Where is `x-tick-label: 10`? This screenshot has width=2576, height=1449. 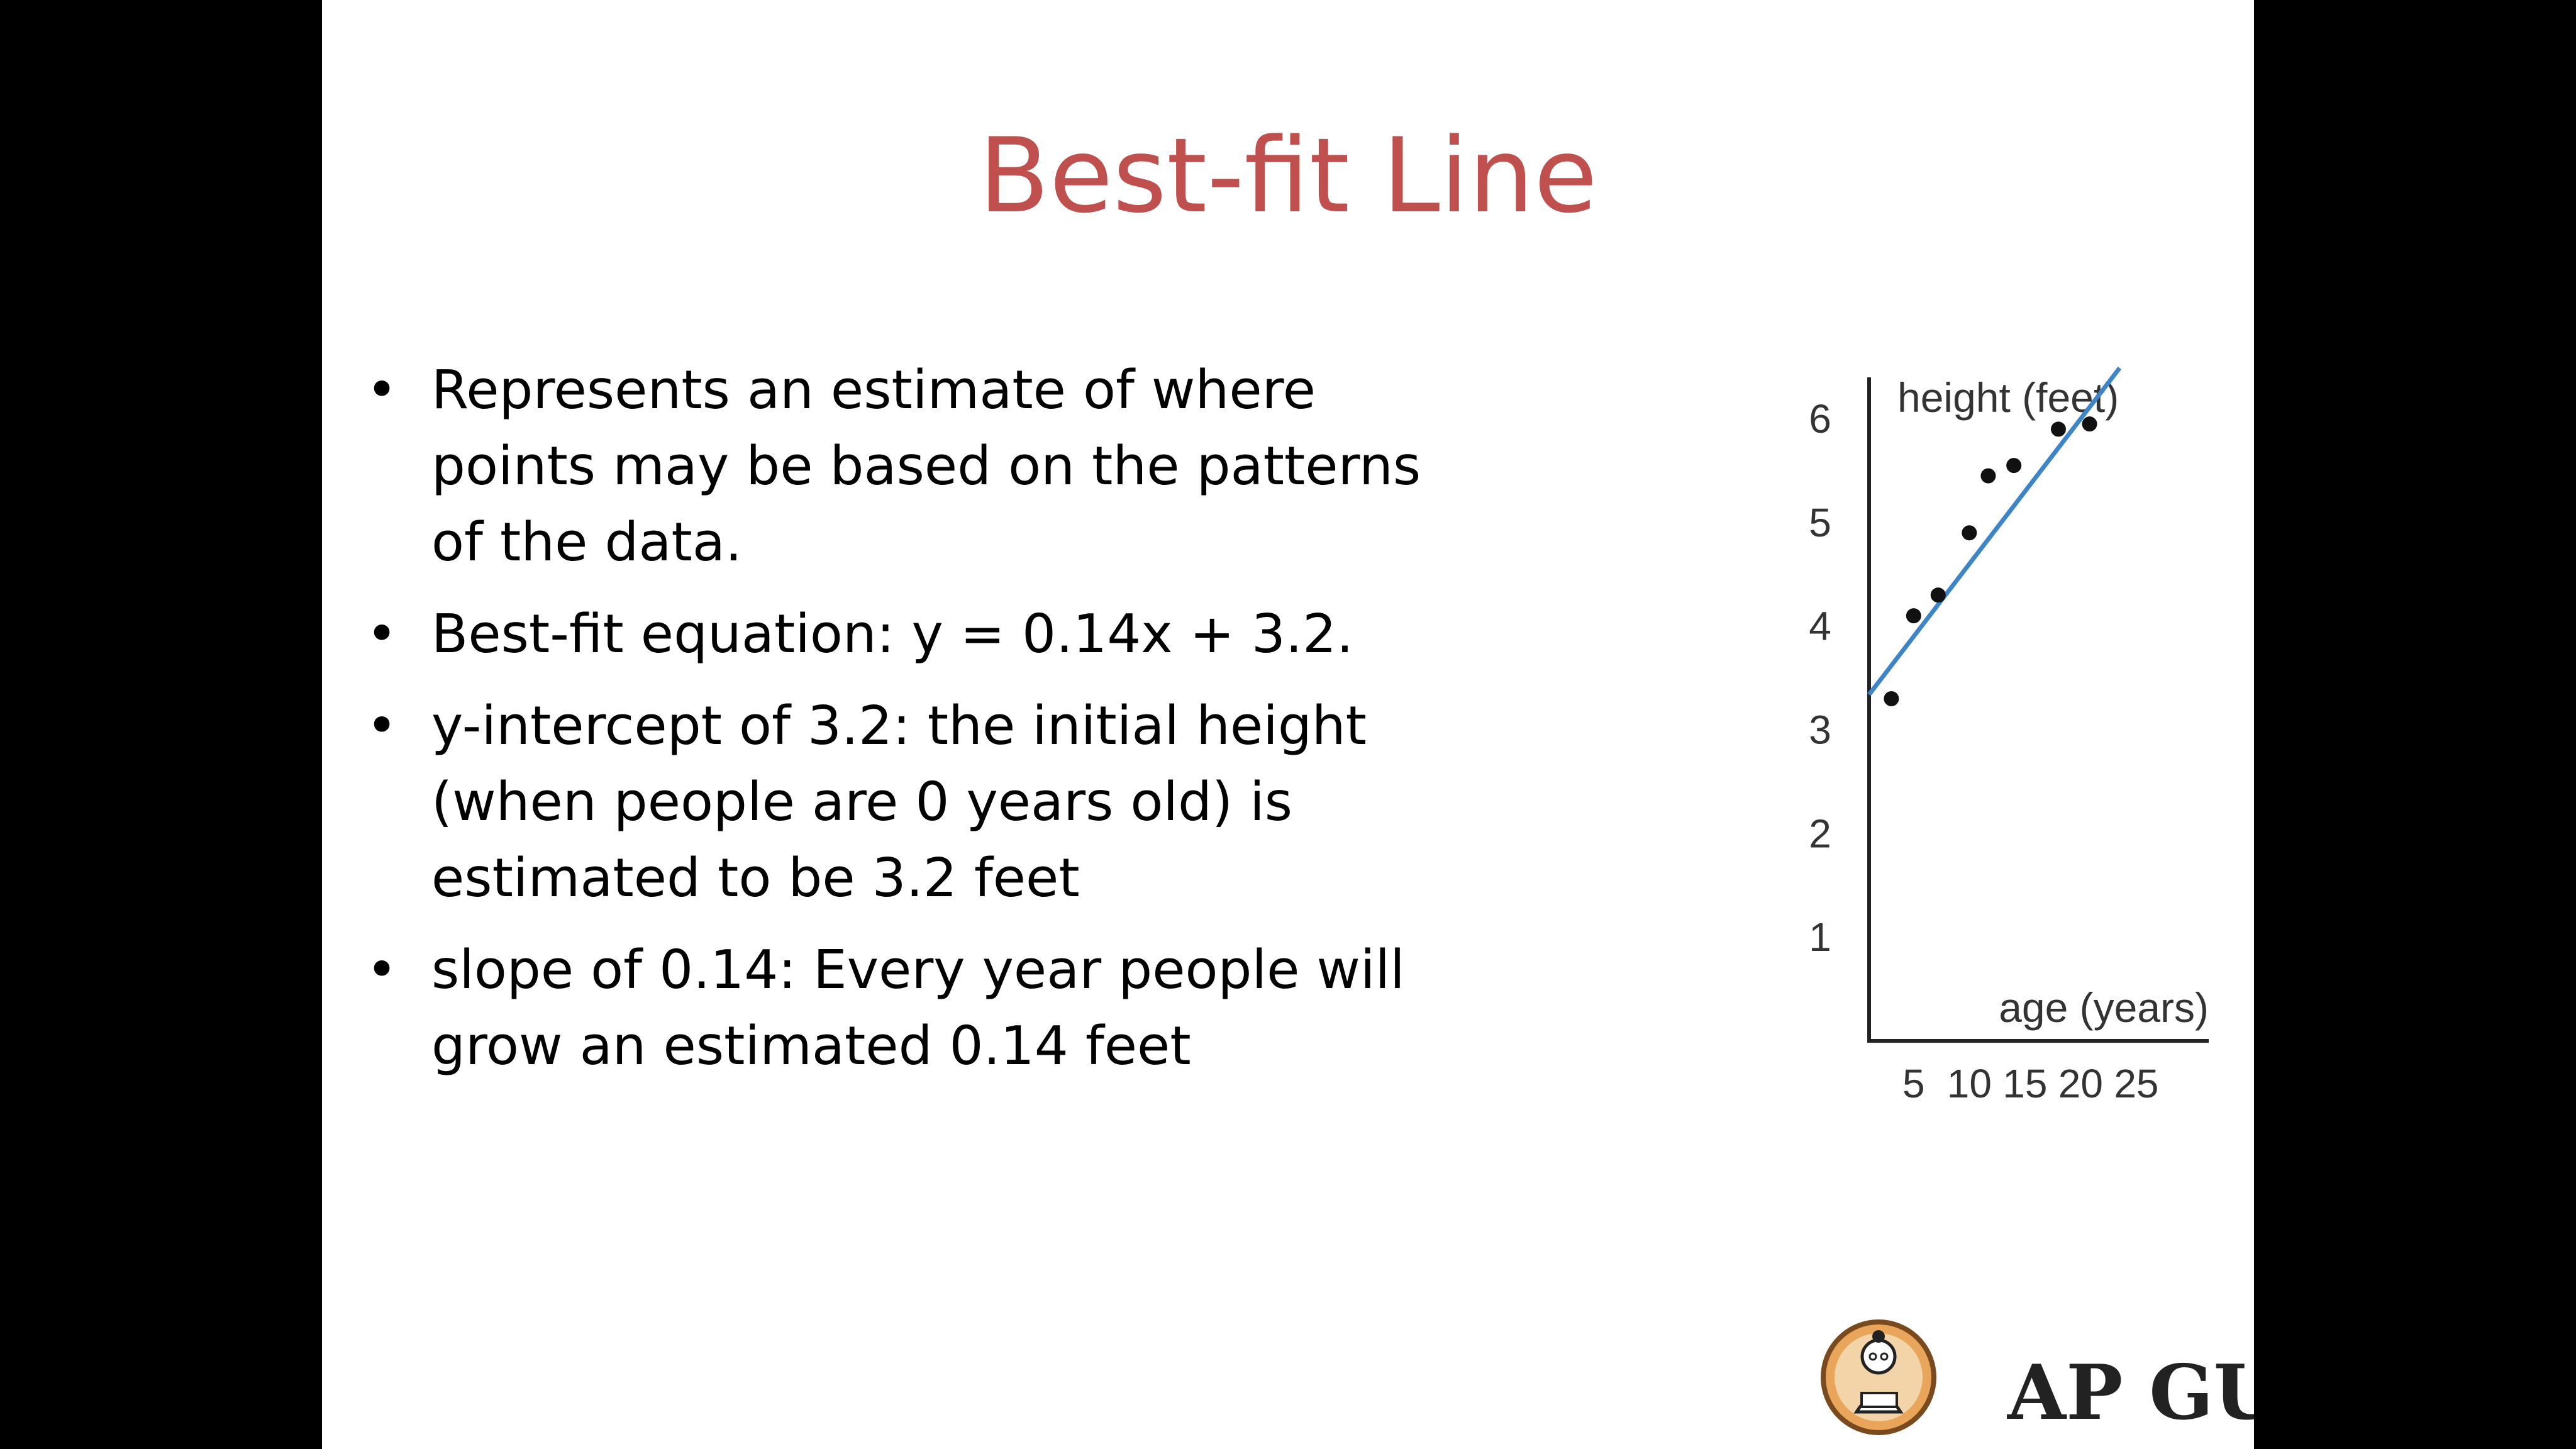
x-tick-label: 10 is located at coordinates (1969, 1083).